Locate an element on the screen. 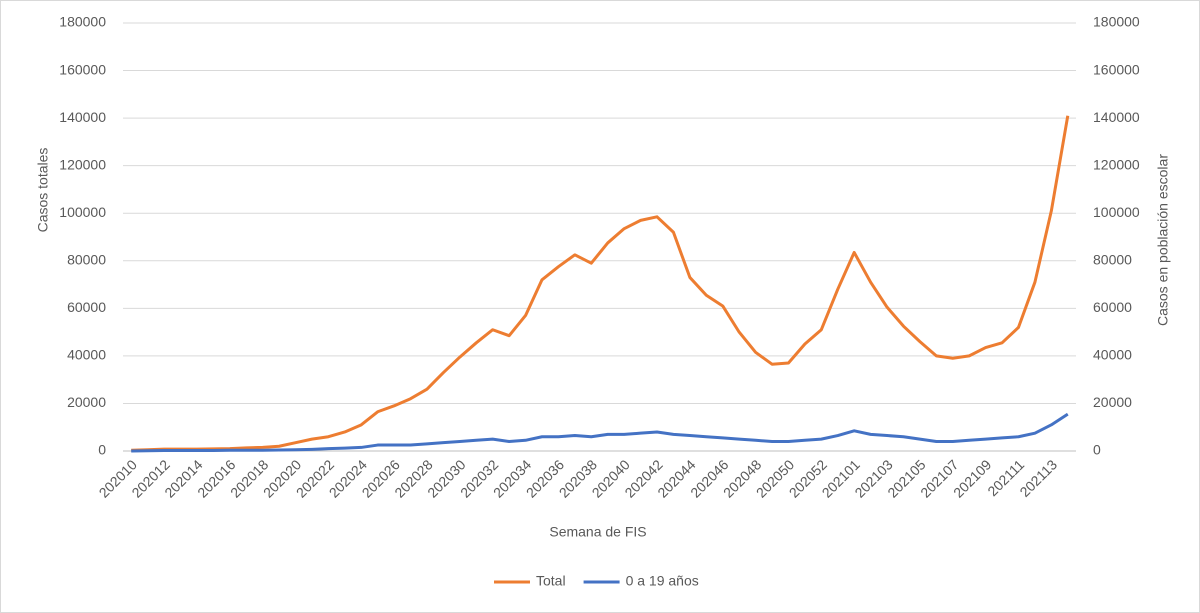 This screenshot has height=613, width=1200. y-tick-label: 160000 is located at coordinates (82, 69).